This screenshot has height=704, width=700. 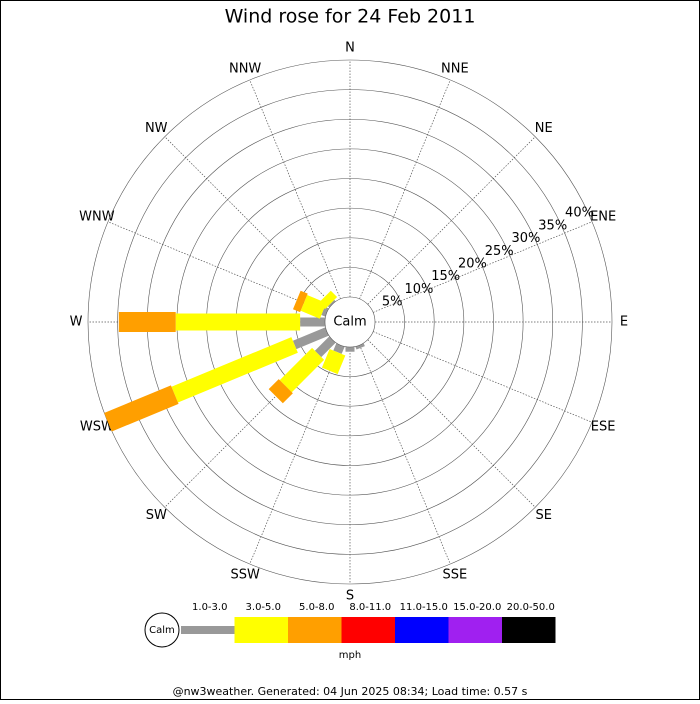 I want to click on r-tick-label: 35%, so click(x=552, y=225).